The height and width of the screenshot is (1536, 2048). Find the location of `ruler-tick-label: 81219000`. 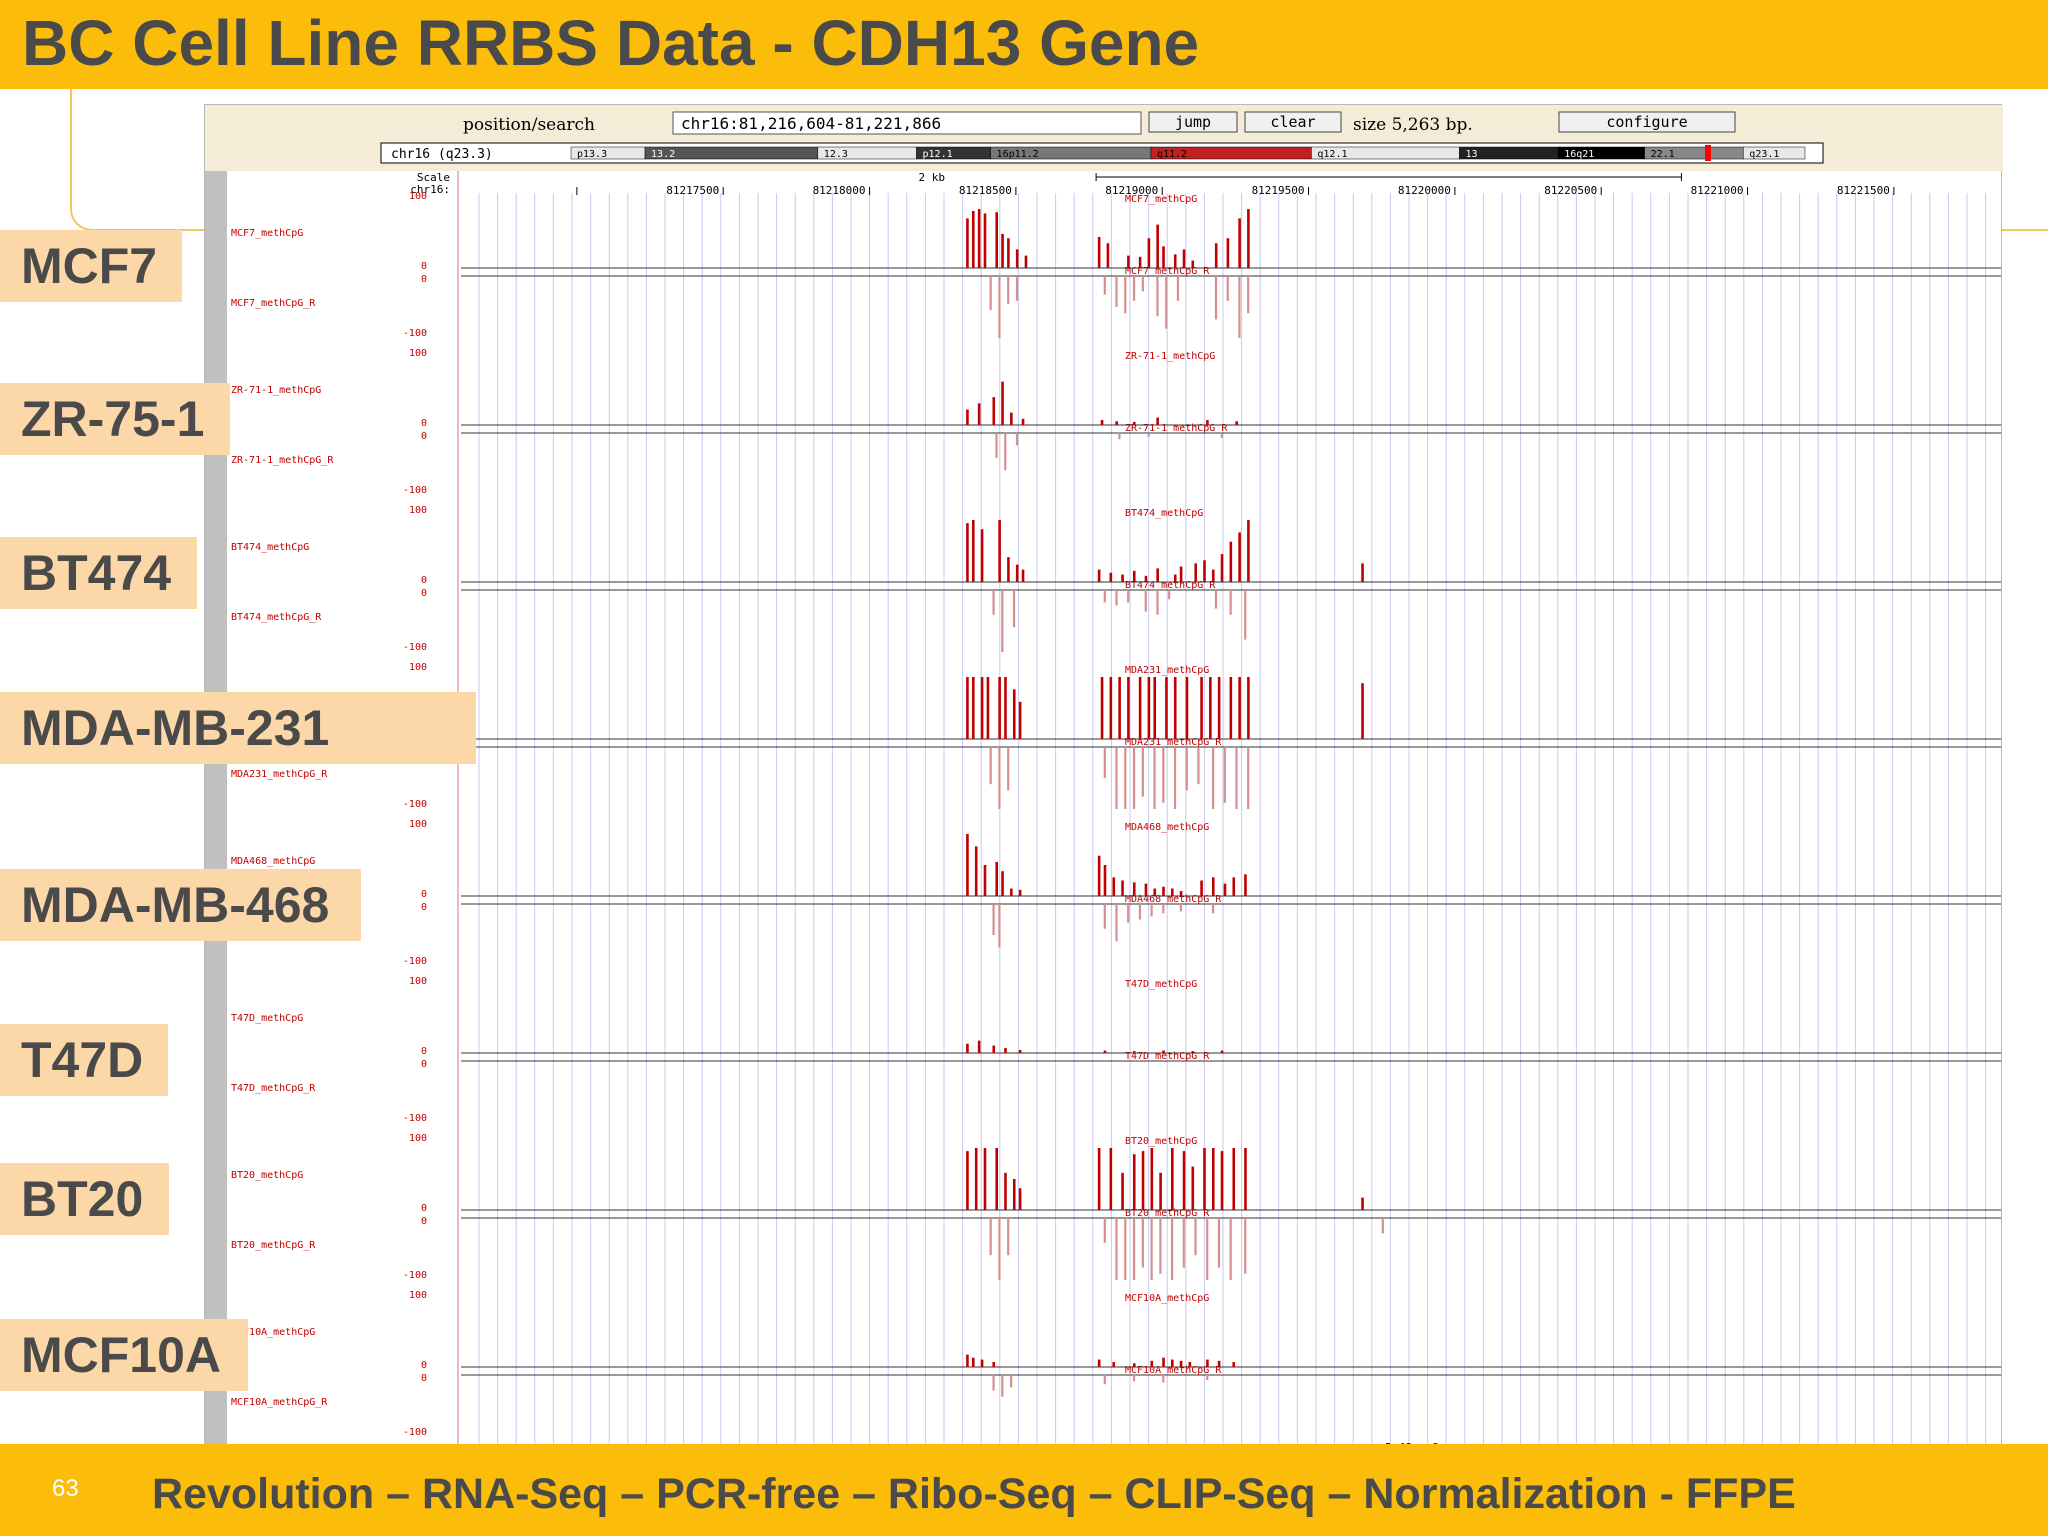

ruler-tick-label: 81219000 is located at coordinates (1131, 190).